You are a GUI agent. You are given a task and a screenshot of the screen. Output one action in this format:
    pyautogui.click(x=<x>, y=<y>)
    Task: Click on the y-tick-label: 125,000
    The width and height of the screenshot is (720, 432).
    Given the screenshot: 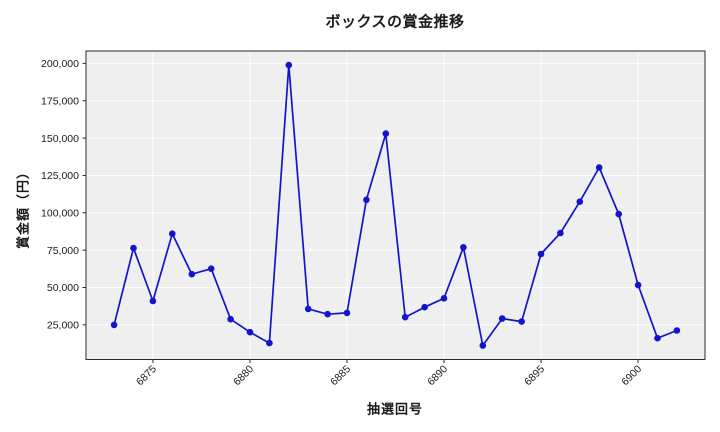 What is the action you would take?
    pyautogui.click(x=60, y=176)
    